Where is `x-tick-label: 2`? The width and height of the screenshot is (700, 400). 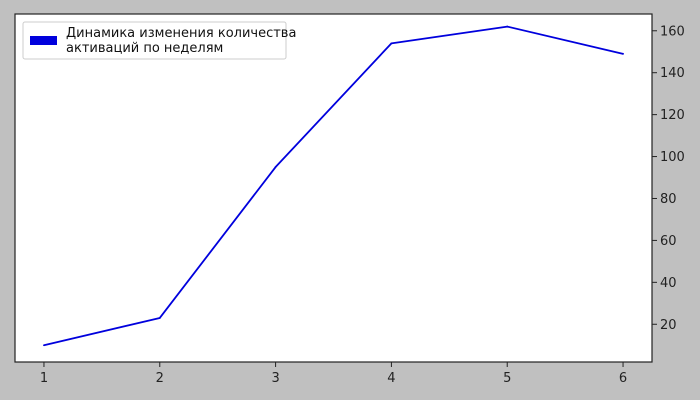
x-tick-label: 2 is located at coordinates (160, 378).